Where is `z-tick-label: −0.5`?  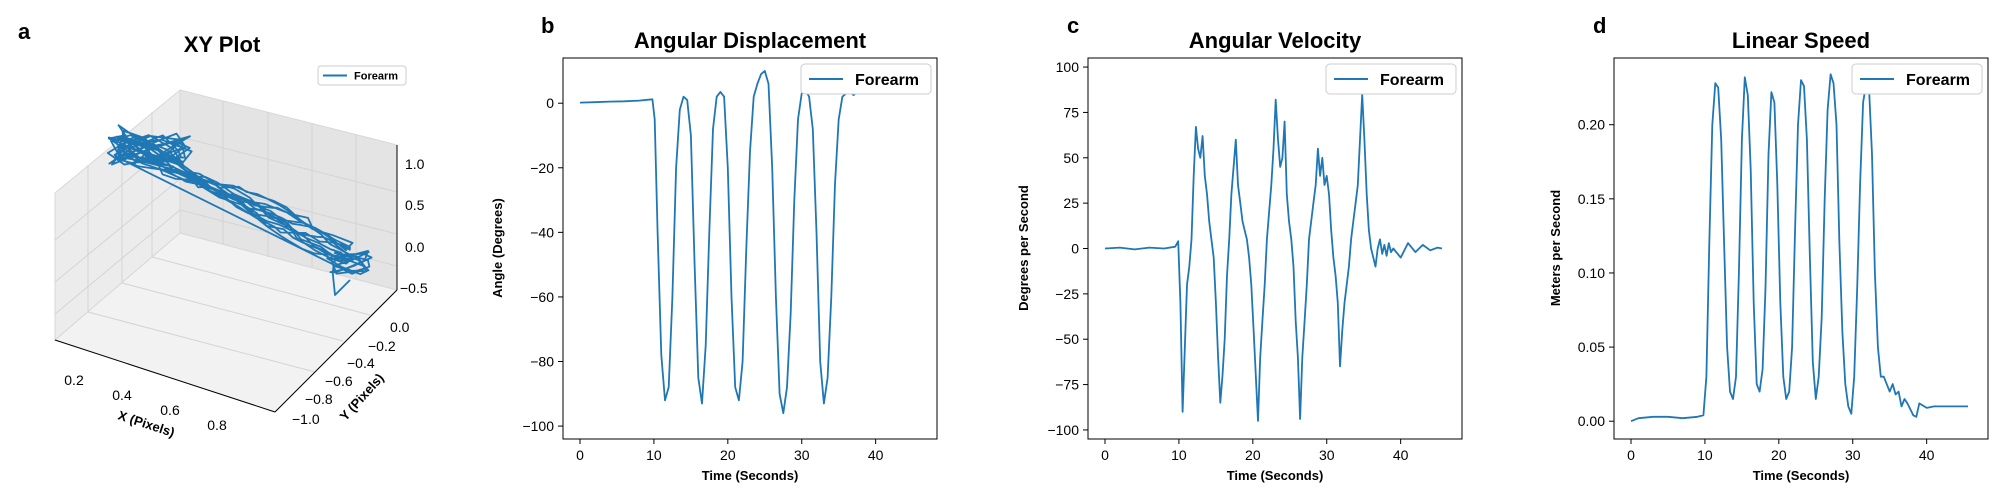 z-tick-label: −0.5 is located at coordinates (414, 288).